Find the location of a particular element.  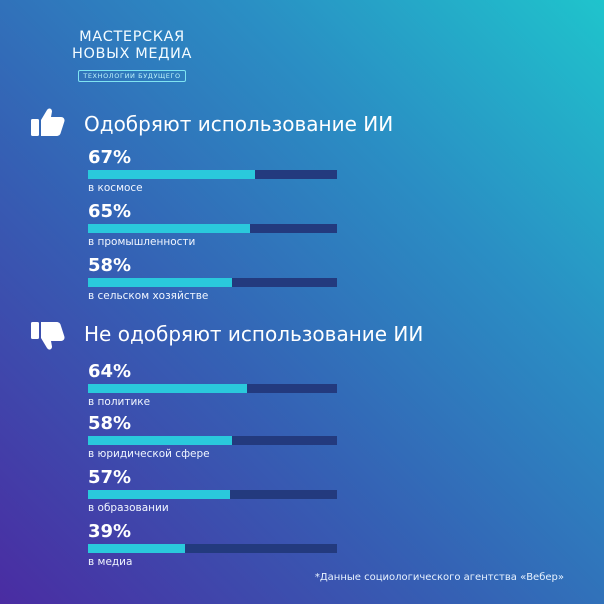

bar-value-label: 67% is located at coordinates (110, 157).